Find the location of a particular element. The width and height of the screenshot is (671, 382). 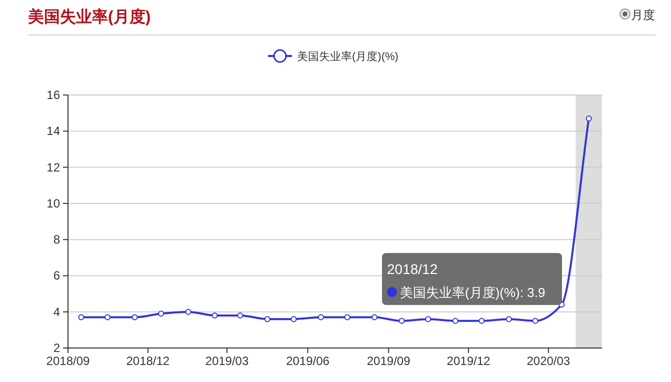

y-tick-label: 14 is located at coordinates (53, 131).